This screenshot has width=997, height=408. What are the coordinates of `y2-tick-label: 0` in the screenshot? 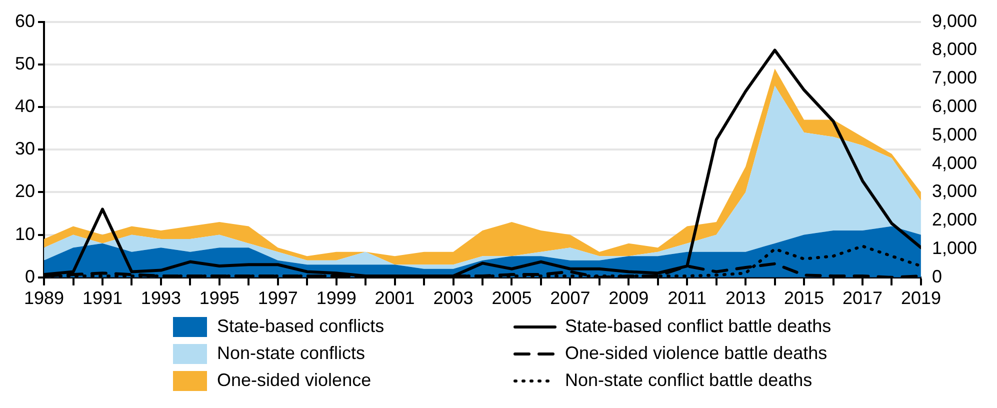 It's located at (937, 276).